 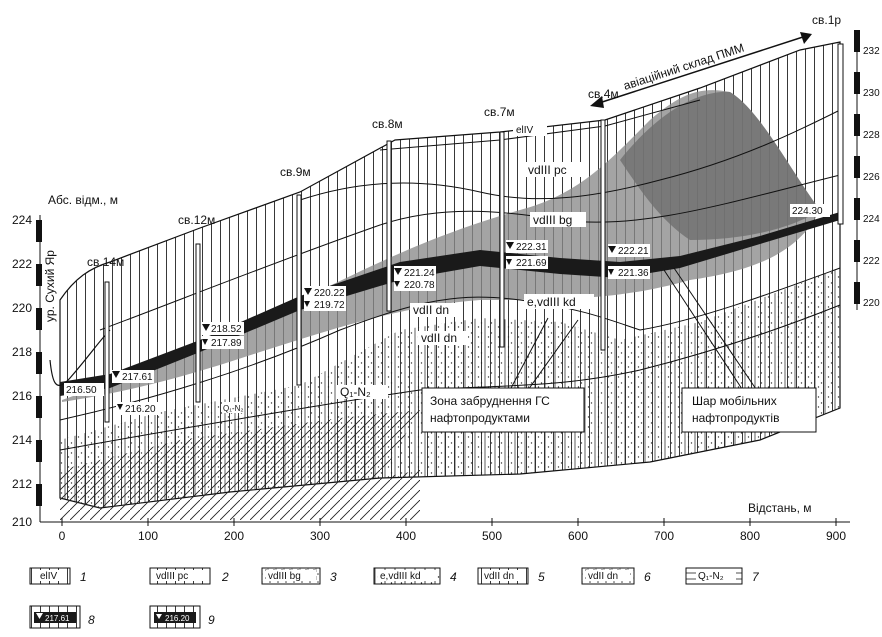 I want to click on y-tick-212: 212, so click(x=22, y=484).